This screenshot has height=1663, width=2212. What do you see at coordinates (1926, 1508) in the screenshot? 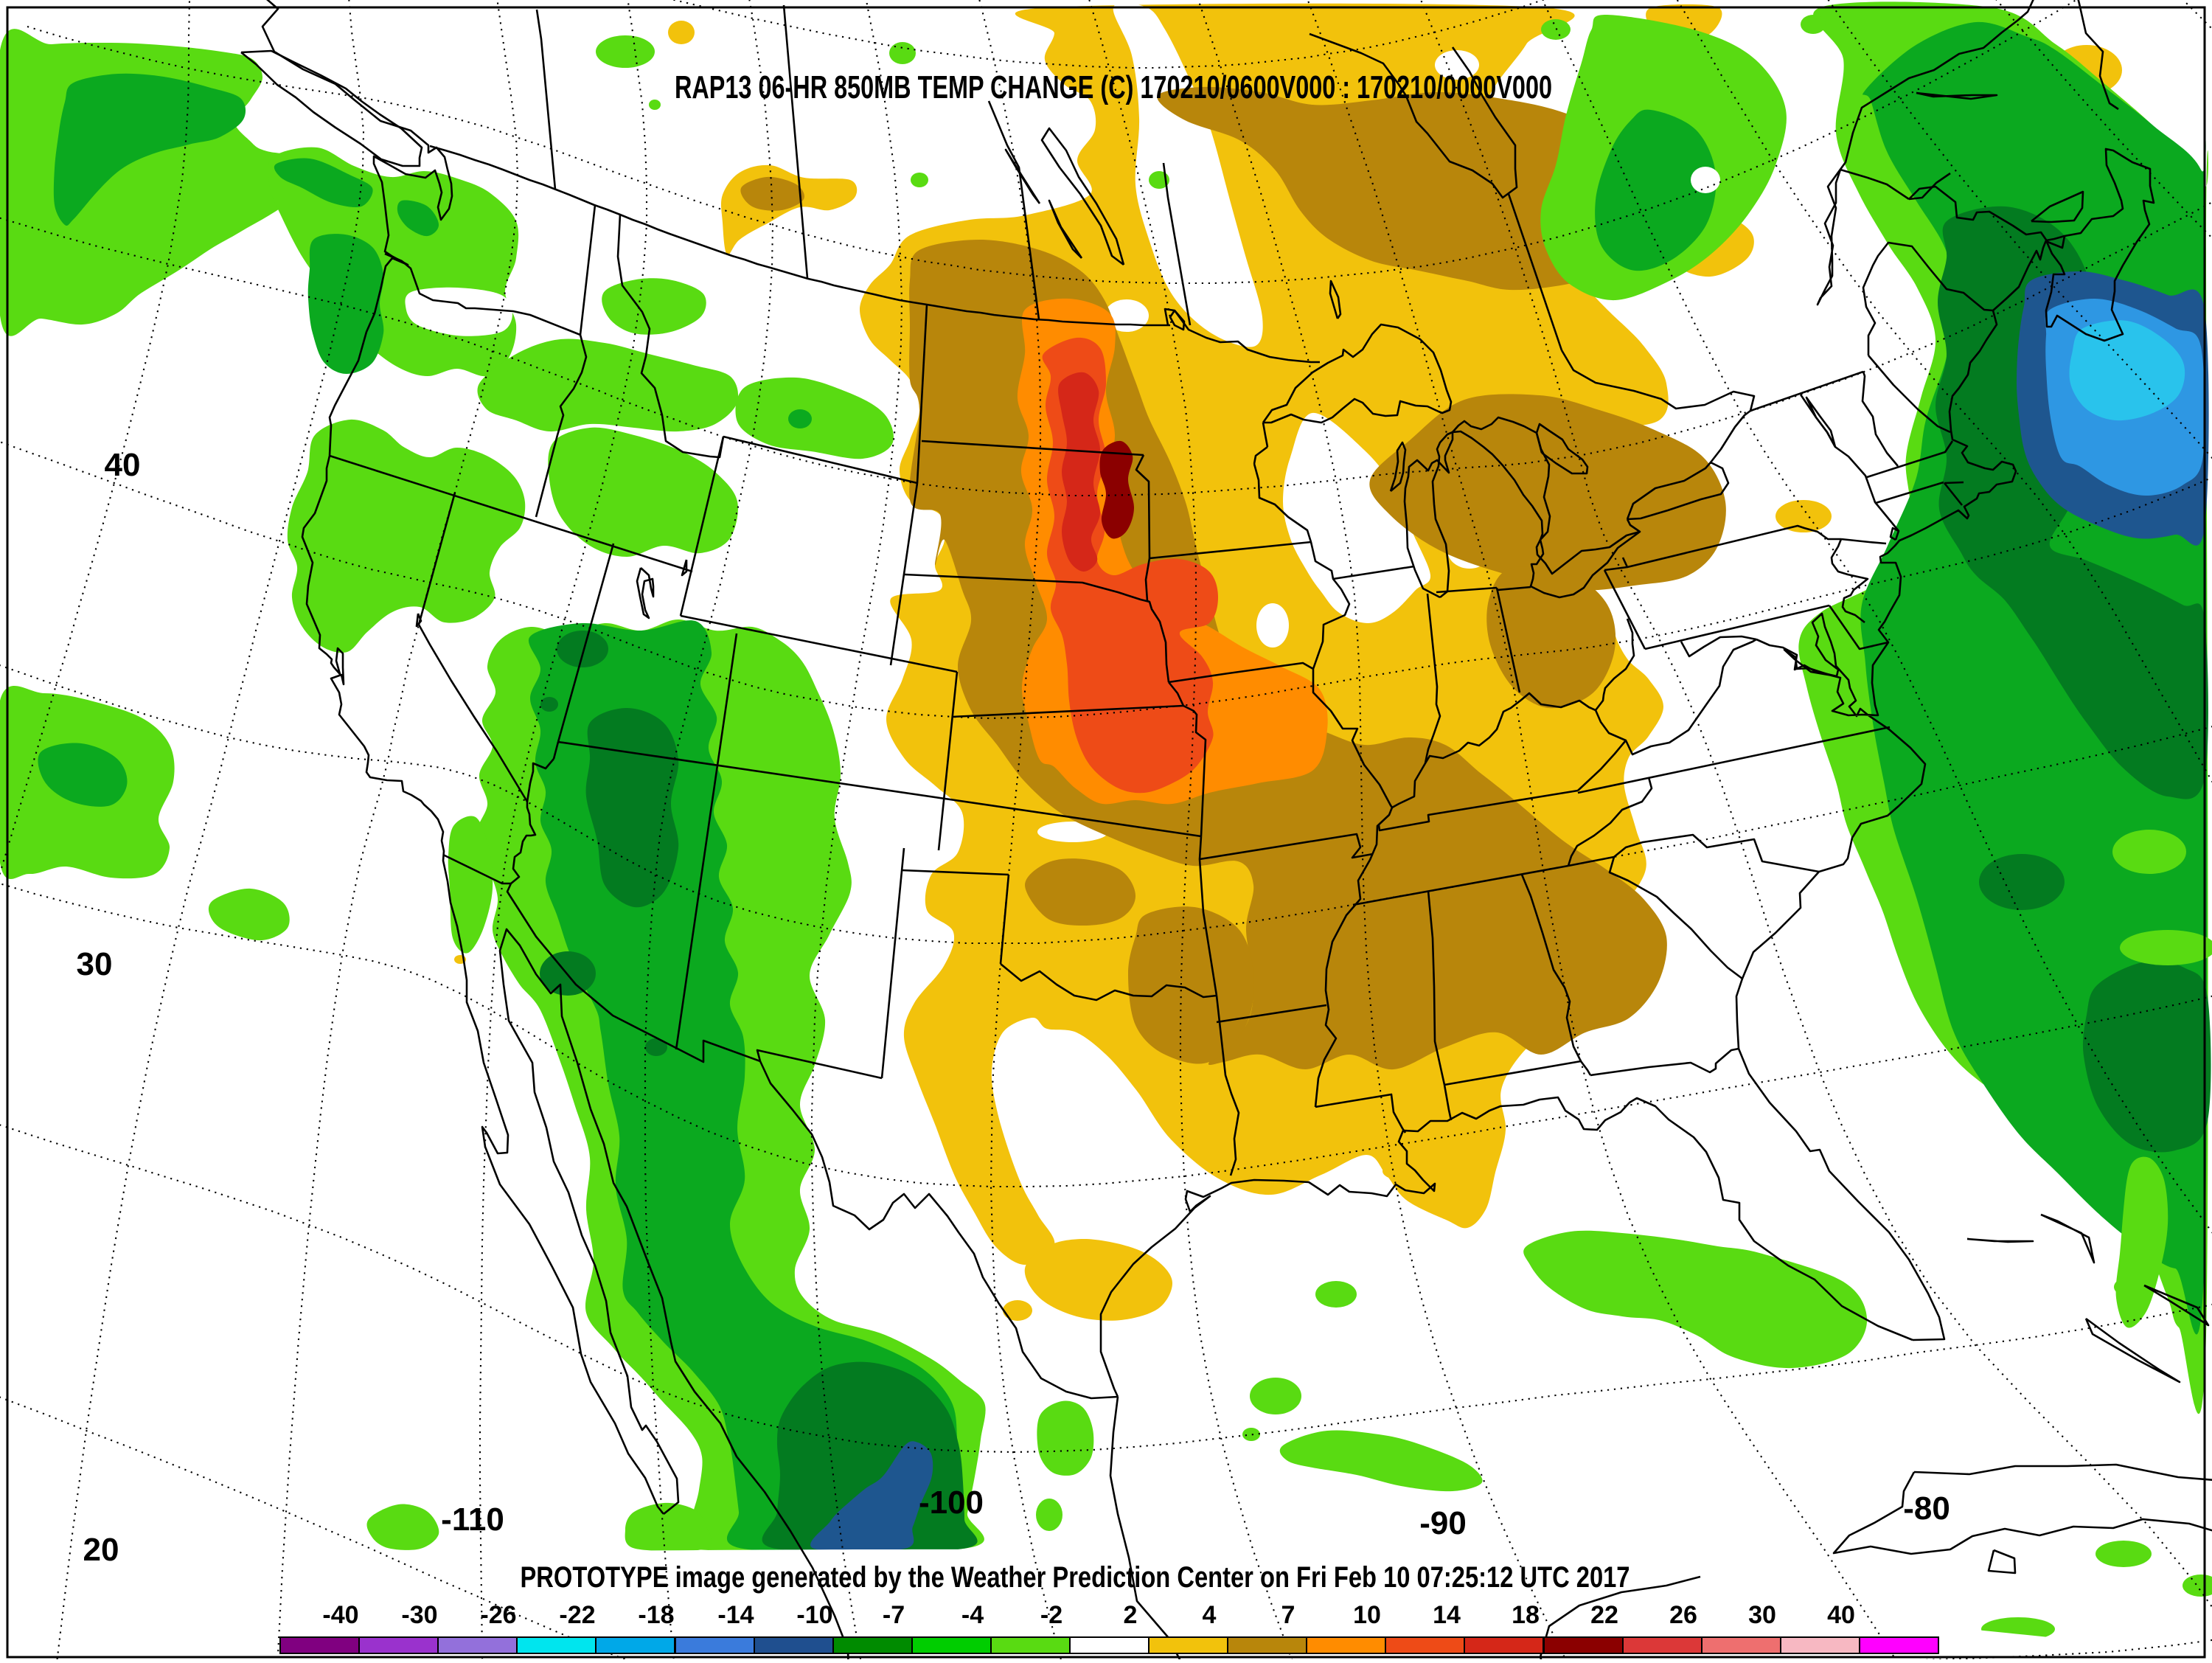
I see `svg-text: -80` at bounding box center [1926, 1508].